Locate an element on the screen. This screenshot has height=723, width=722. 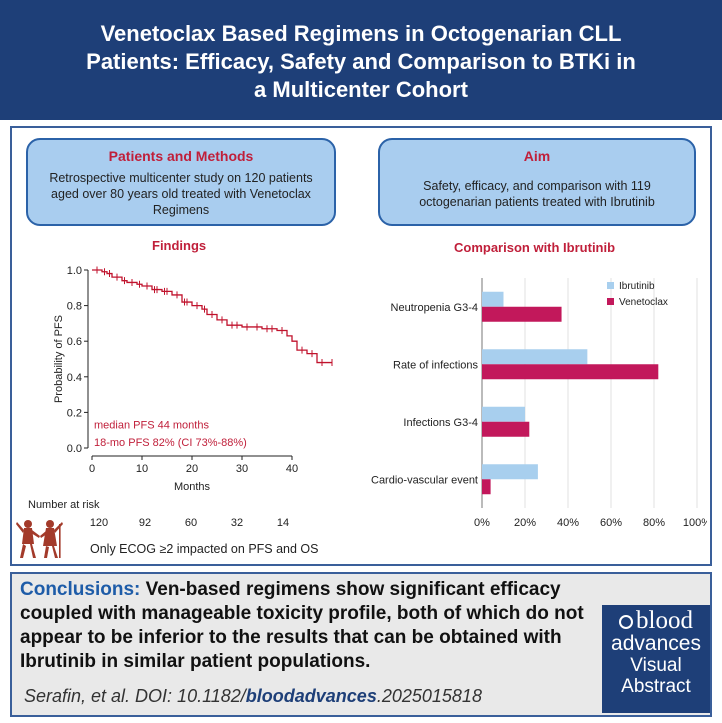
legend-label-ibrutinib: Ibrutinib is located at coordinates (637, 286).